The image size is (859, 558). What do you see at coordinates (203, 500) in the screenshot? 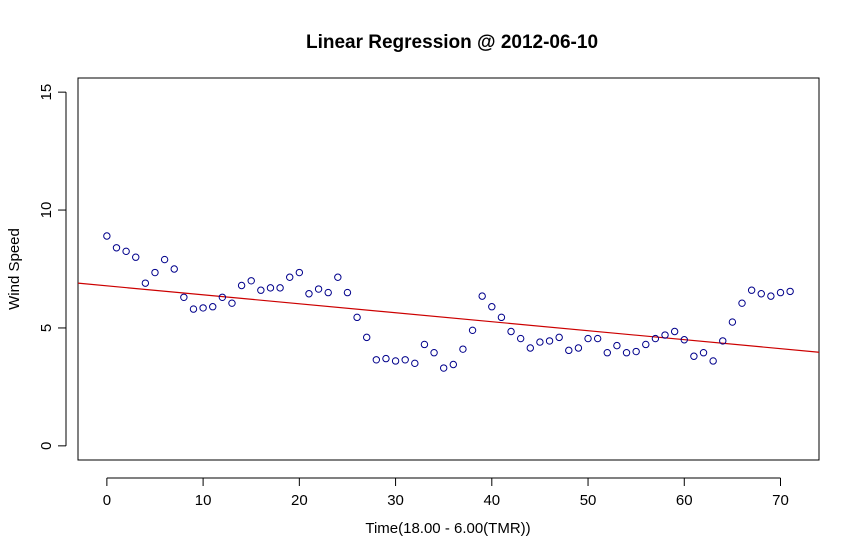
I see `x-tick-label: 10` at bounding box center [203, 500].